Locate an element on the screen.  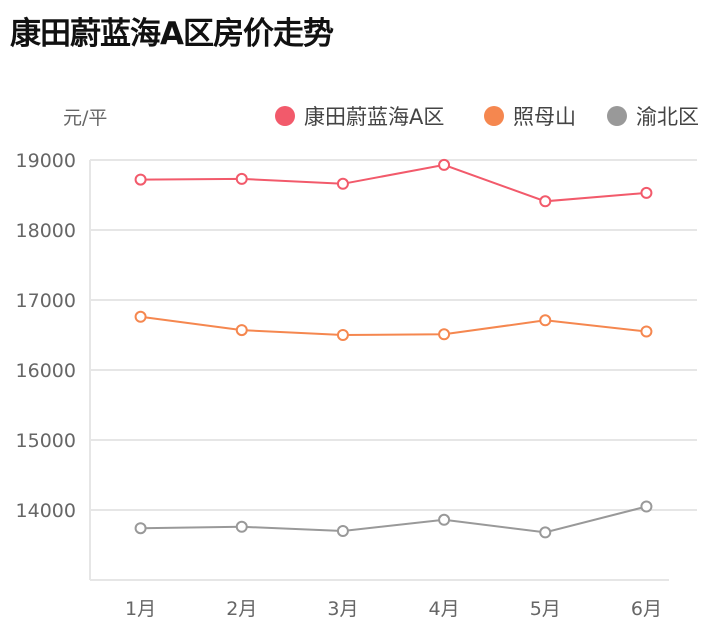
x-tick-label: 6月 is located at coordinates (646, 609).